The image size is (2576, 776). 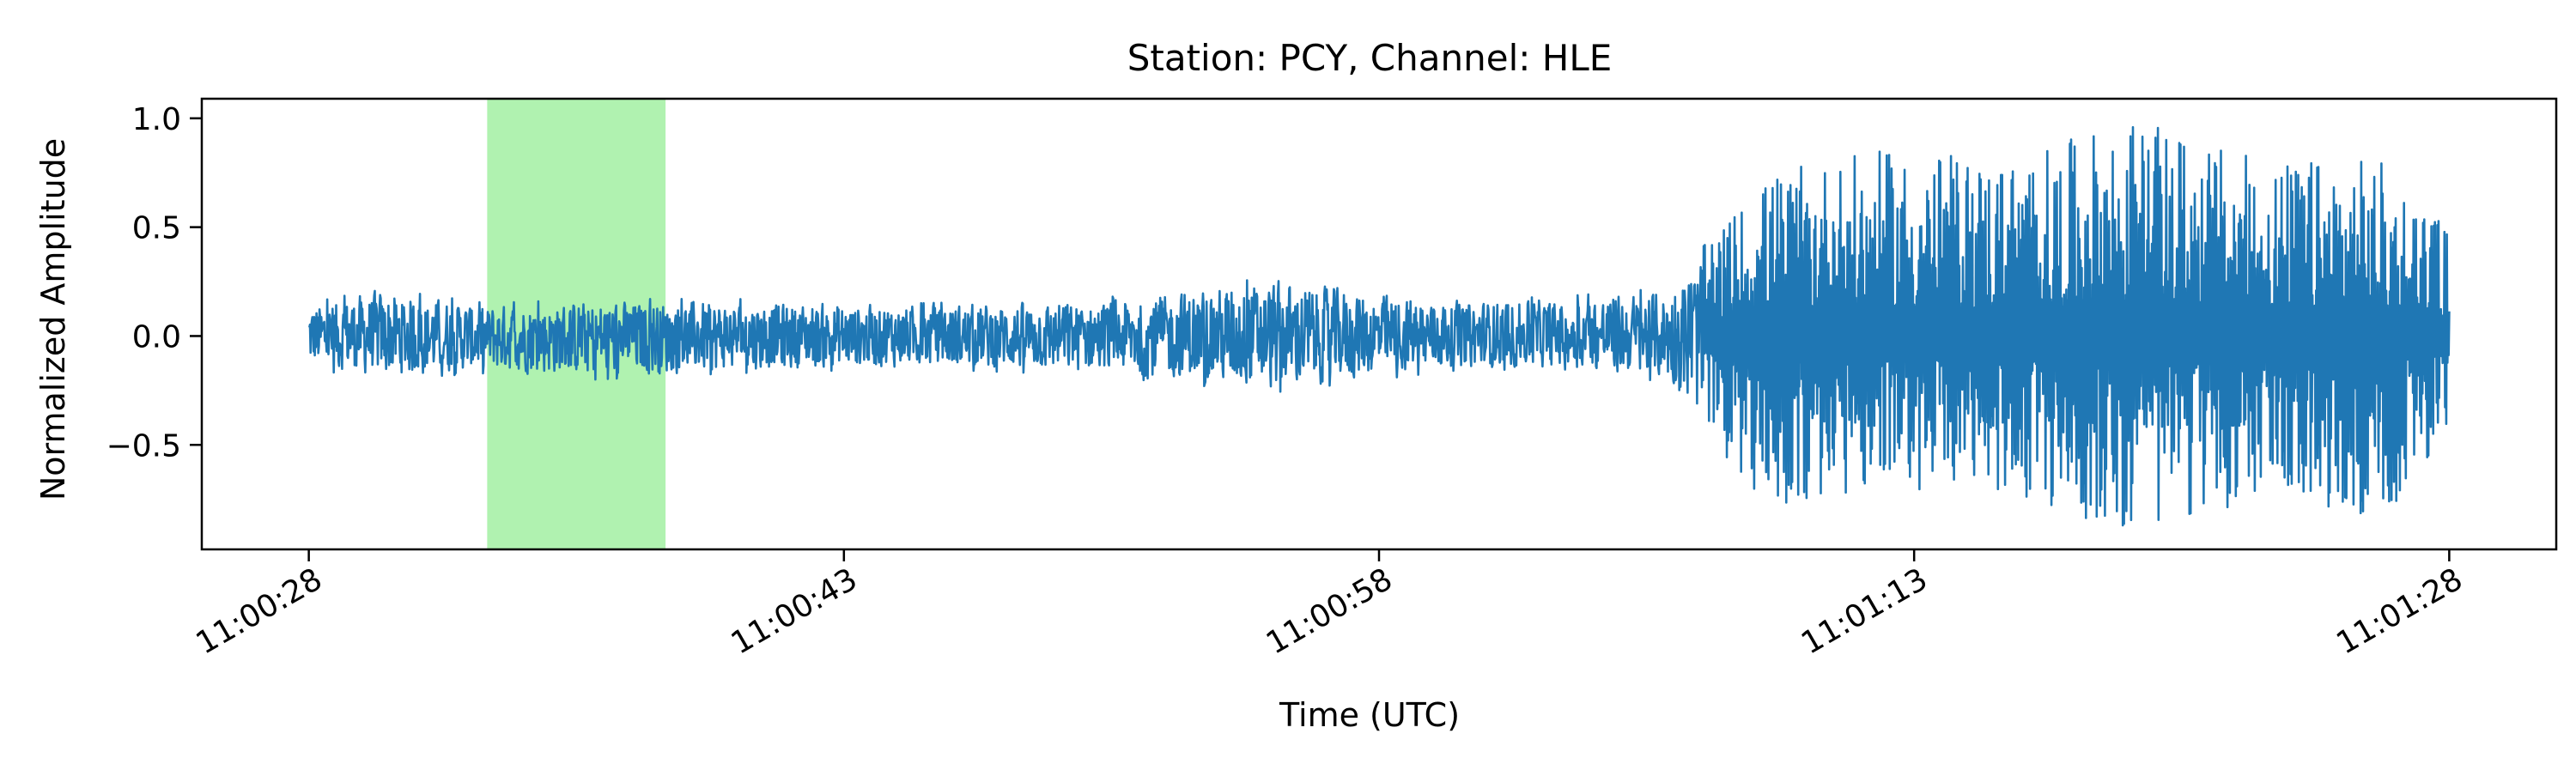 I want to click on chart-title: Station: PCY, Channel: HLE, so click(x=1370, y=58).